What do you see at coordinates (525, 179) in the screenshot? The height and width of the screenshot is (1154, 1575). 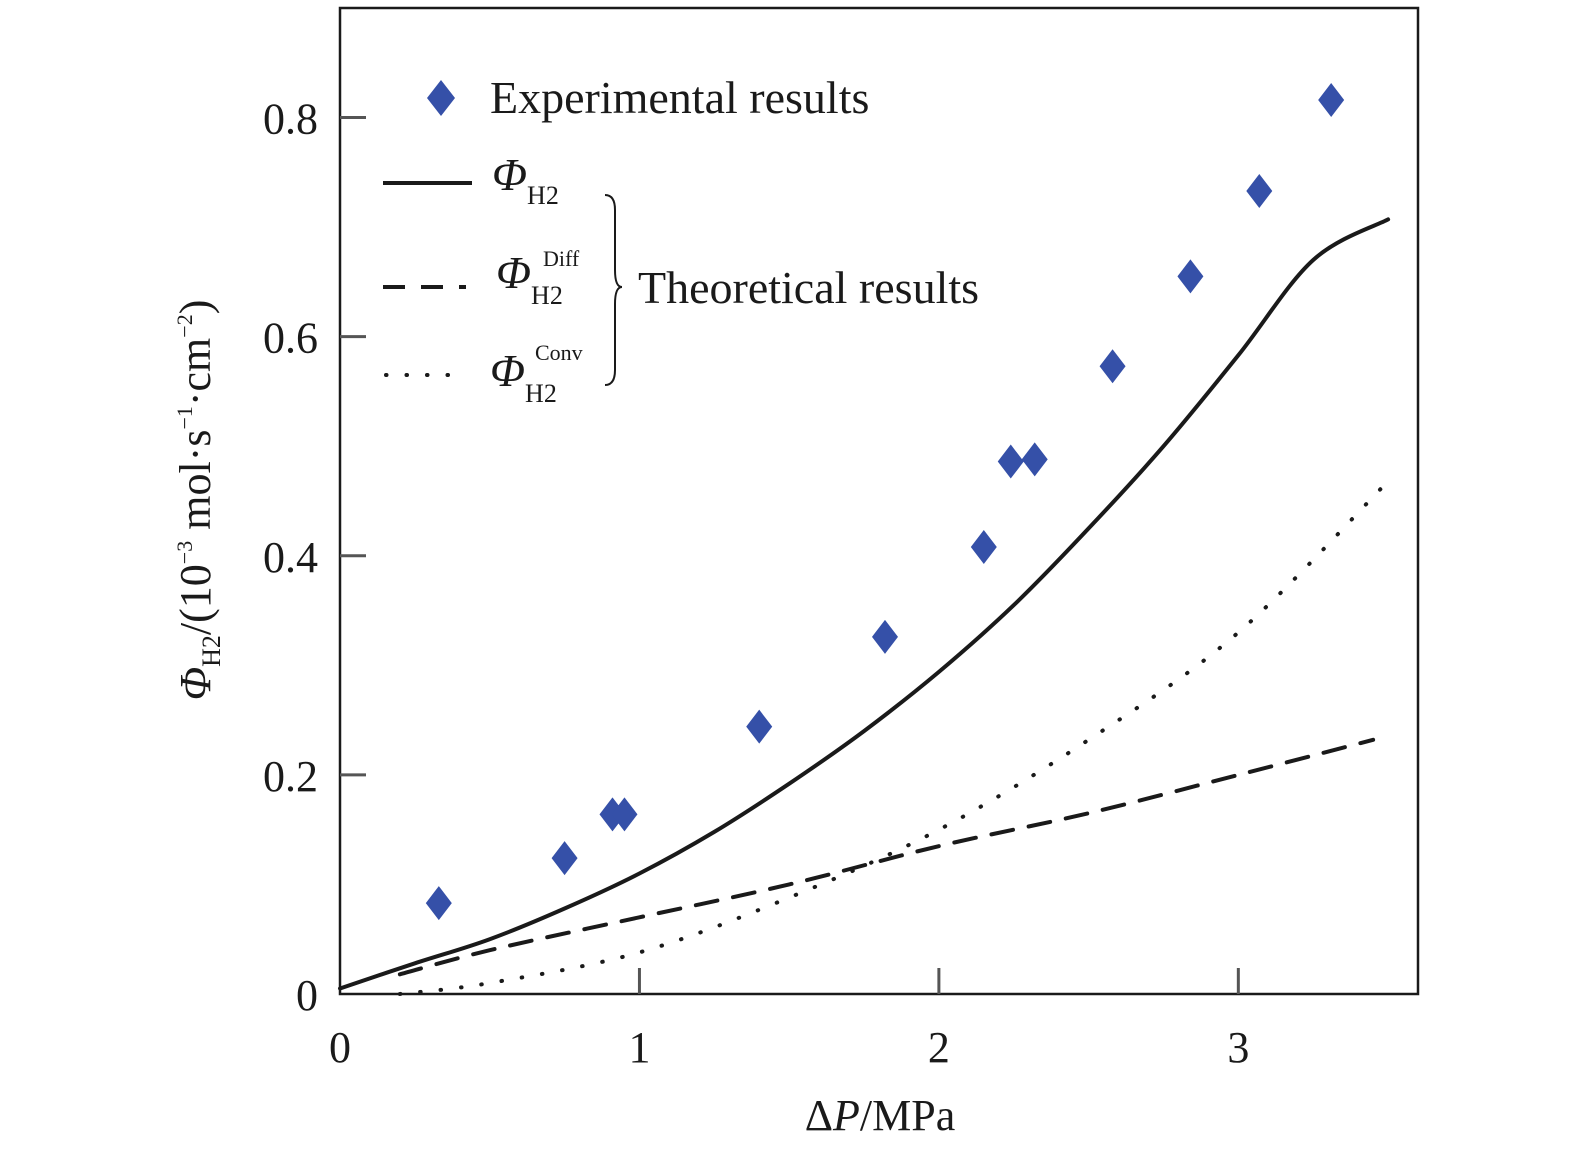 I see `legend-label-total: ΦH2` at bounding box center [525, 179].